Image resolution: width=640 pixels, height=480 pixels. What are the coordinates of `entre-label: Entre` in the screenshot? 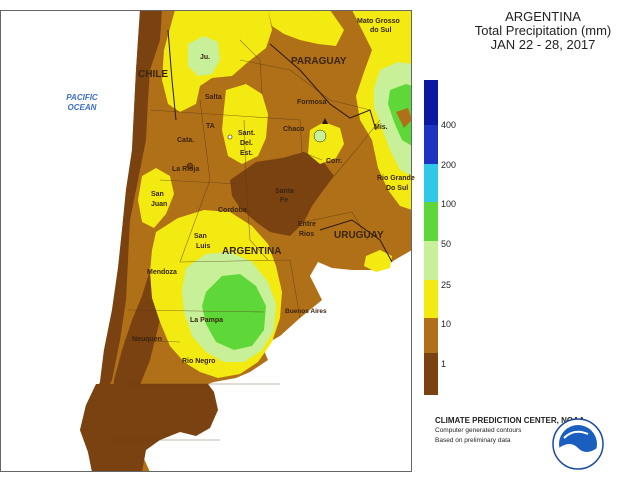 It's located at (307, 224).